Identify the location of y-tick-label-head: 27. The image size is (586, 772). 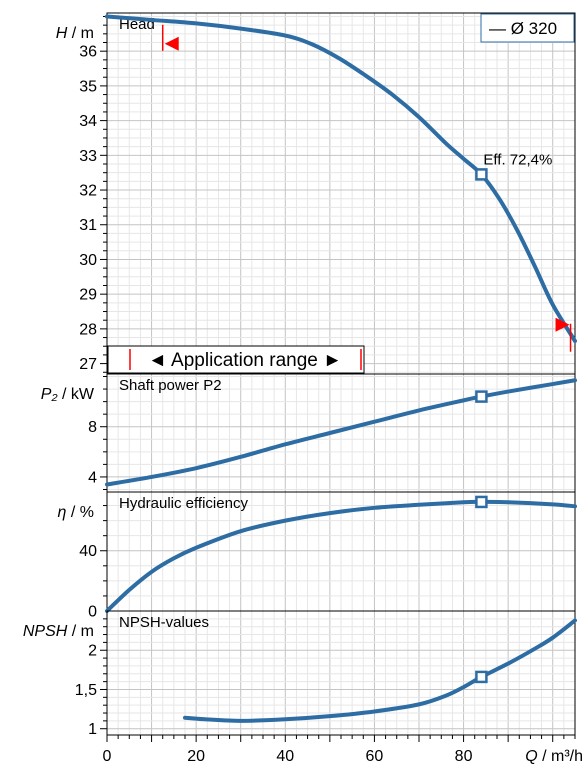
(88, 364).